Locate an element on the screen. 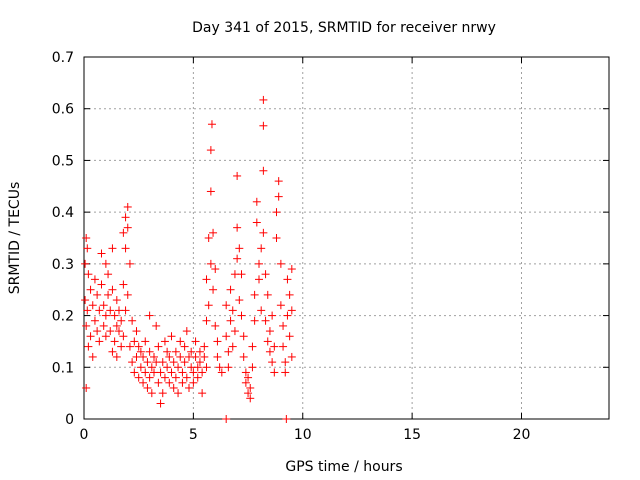  y-tick-label: 0 is located at coordinates (69, 420).